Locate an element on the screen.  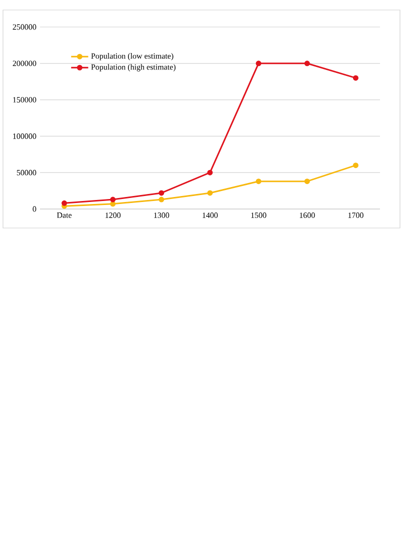
y-tick-label: 100000 is located at coordinates (24, 136).